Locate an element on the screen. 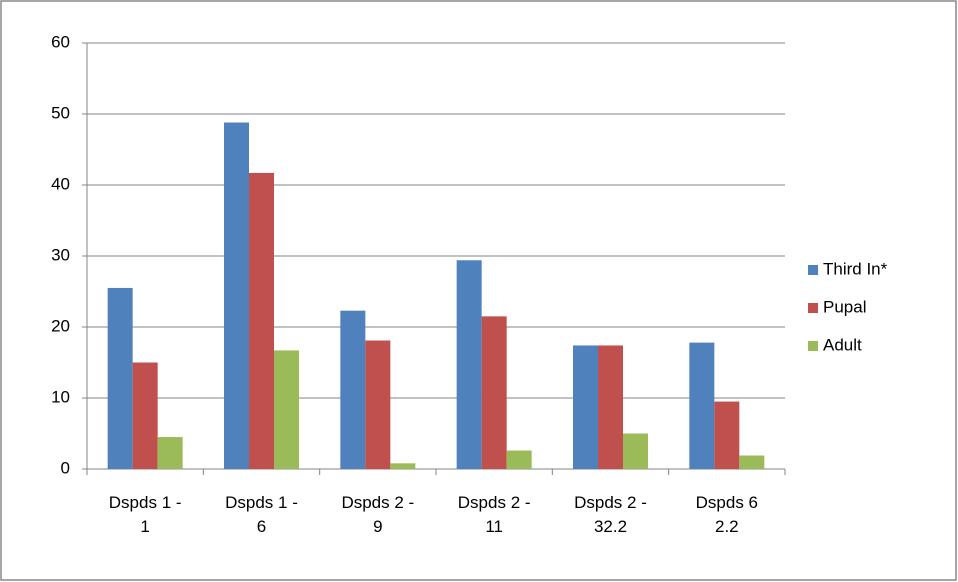 This screenshot has width=958, height=582. y-tick-label: 40 is located at coordinates (60, 183).